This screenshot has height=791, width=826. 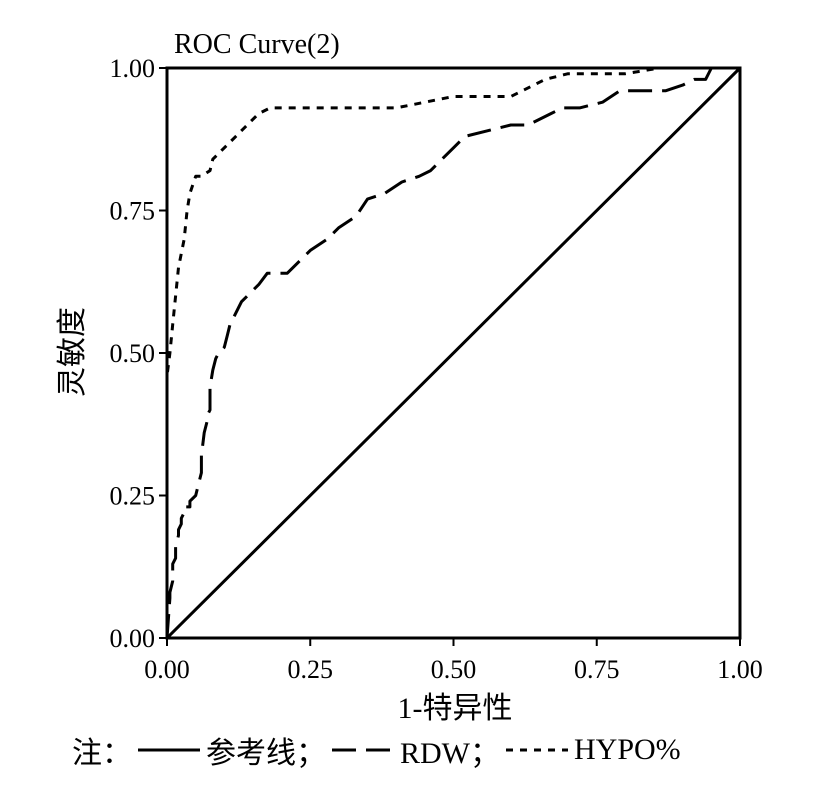 What do you see at coordinates (133, 353) in the screenshot?
I see `y-tick-label: 0.50` at bounding box center [133, 353].